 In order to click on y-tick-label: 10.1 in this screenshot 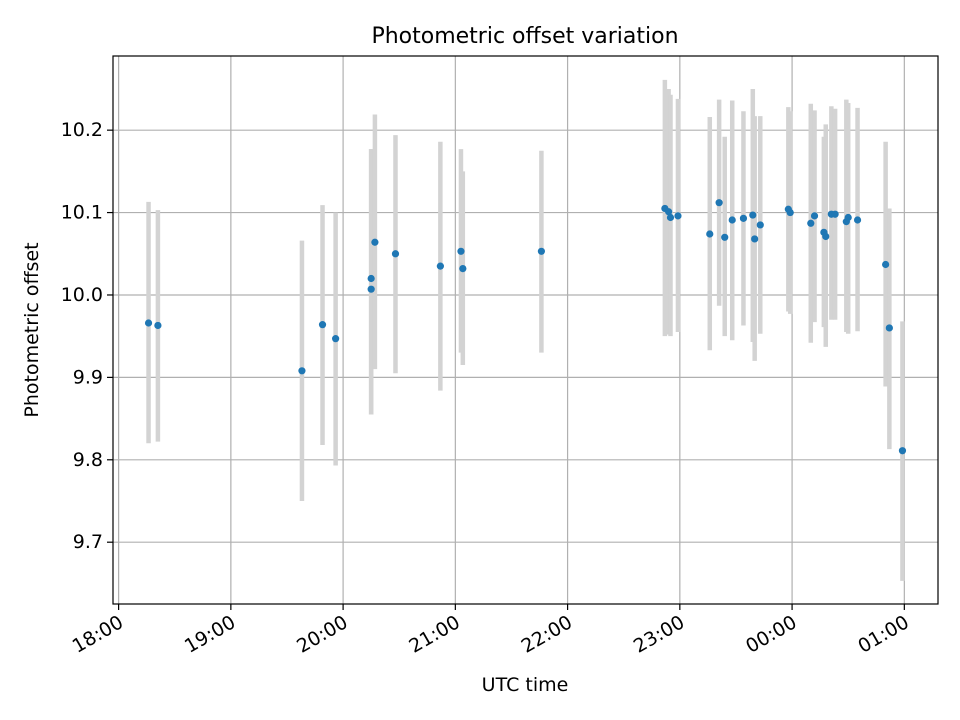, I will do `click(82, 213)`.